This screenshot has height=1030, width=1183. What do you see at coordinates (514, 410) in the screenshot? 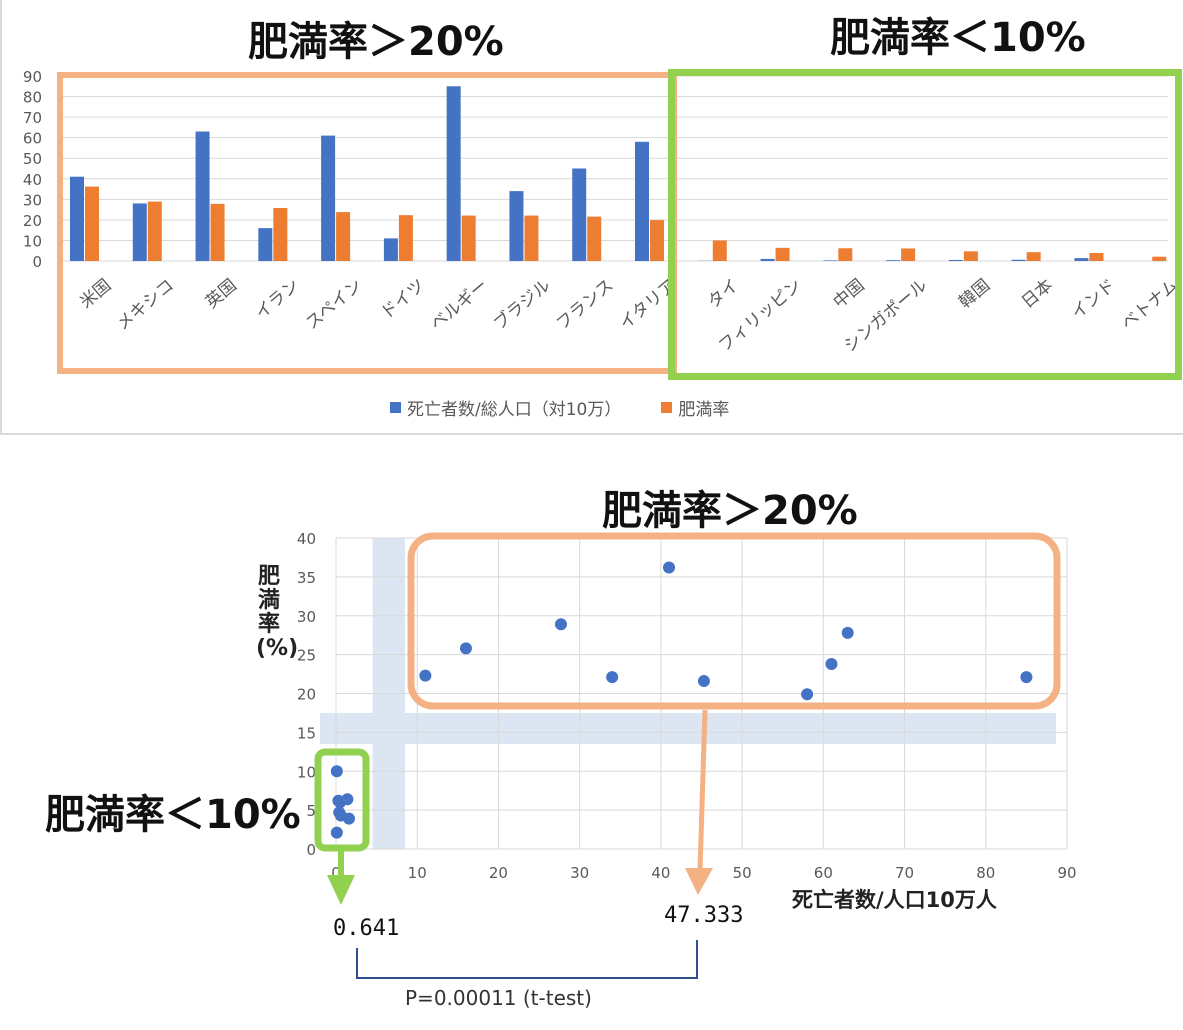
I see `legend-label-deaths: 死亡者数/総人口（対10万）` at bounding box center [514, 410].